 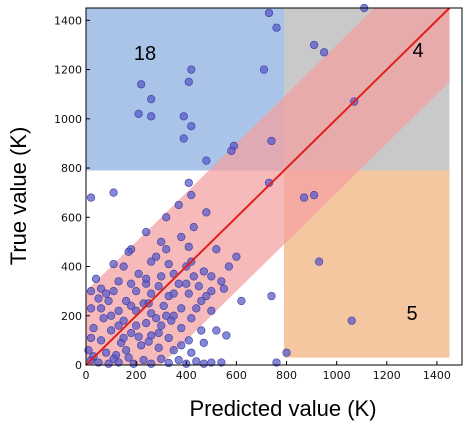 I want to click on y-tick-label-5: 1000, so click(x=68, y=119).